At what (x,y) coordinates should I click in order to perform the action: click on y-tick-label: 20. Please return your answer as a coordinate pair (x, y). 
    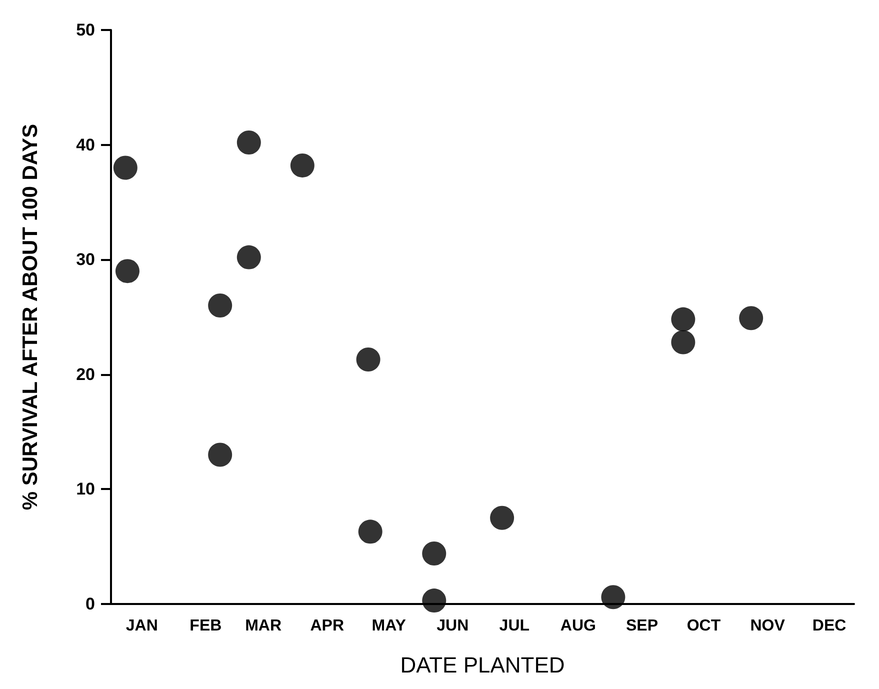
    Looking at the image, I should click on (85, 374).